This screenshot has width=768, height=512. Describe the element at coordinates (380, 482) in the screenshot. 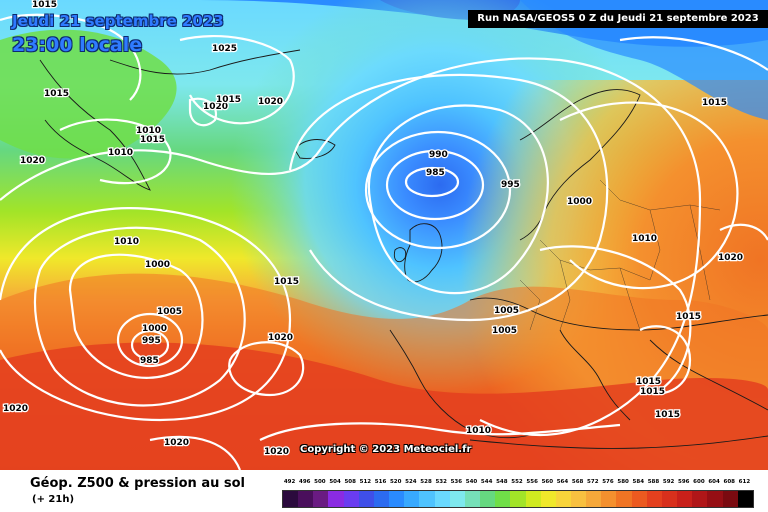

I see `scale-label: 516` at that location.